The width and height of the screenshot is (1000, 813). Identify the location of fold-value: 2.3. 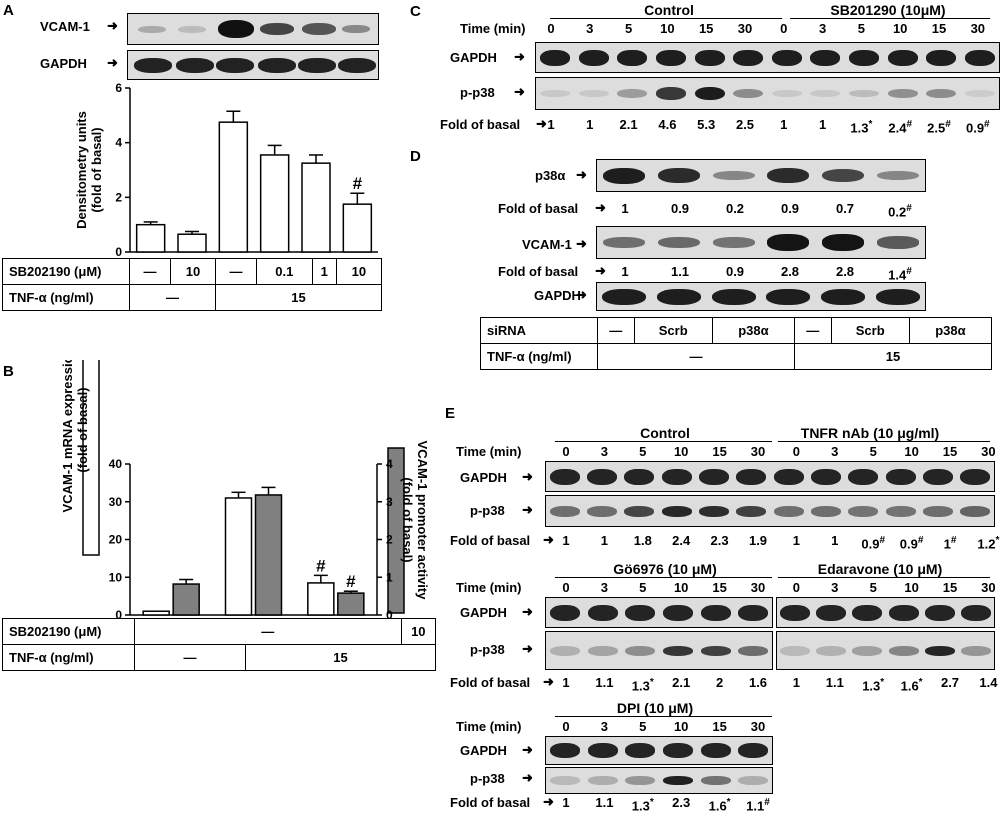
(720, 541).